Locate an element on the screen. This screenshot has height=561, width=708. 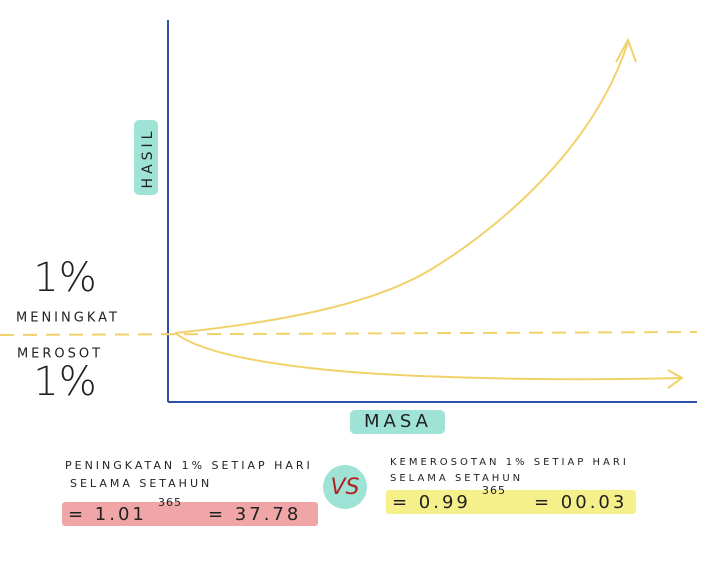
side-label: MENINGKAT is located at coordinates (68, 318).